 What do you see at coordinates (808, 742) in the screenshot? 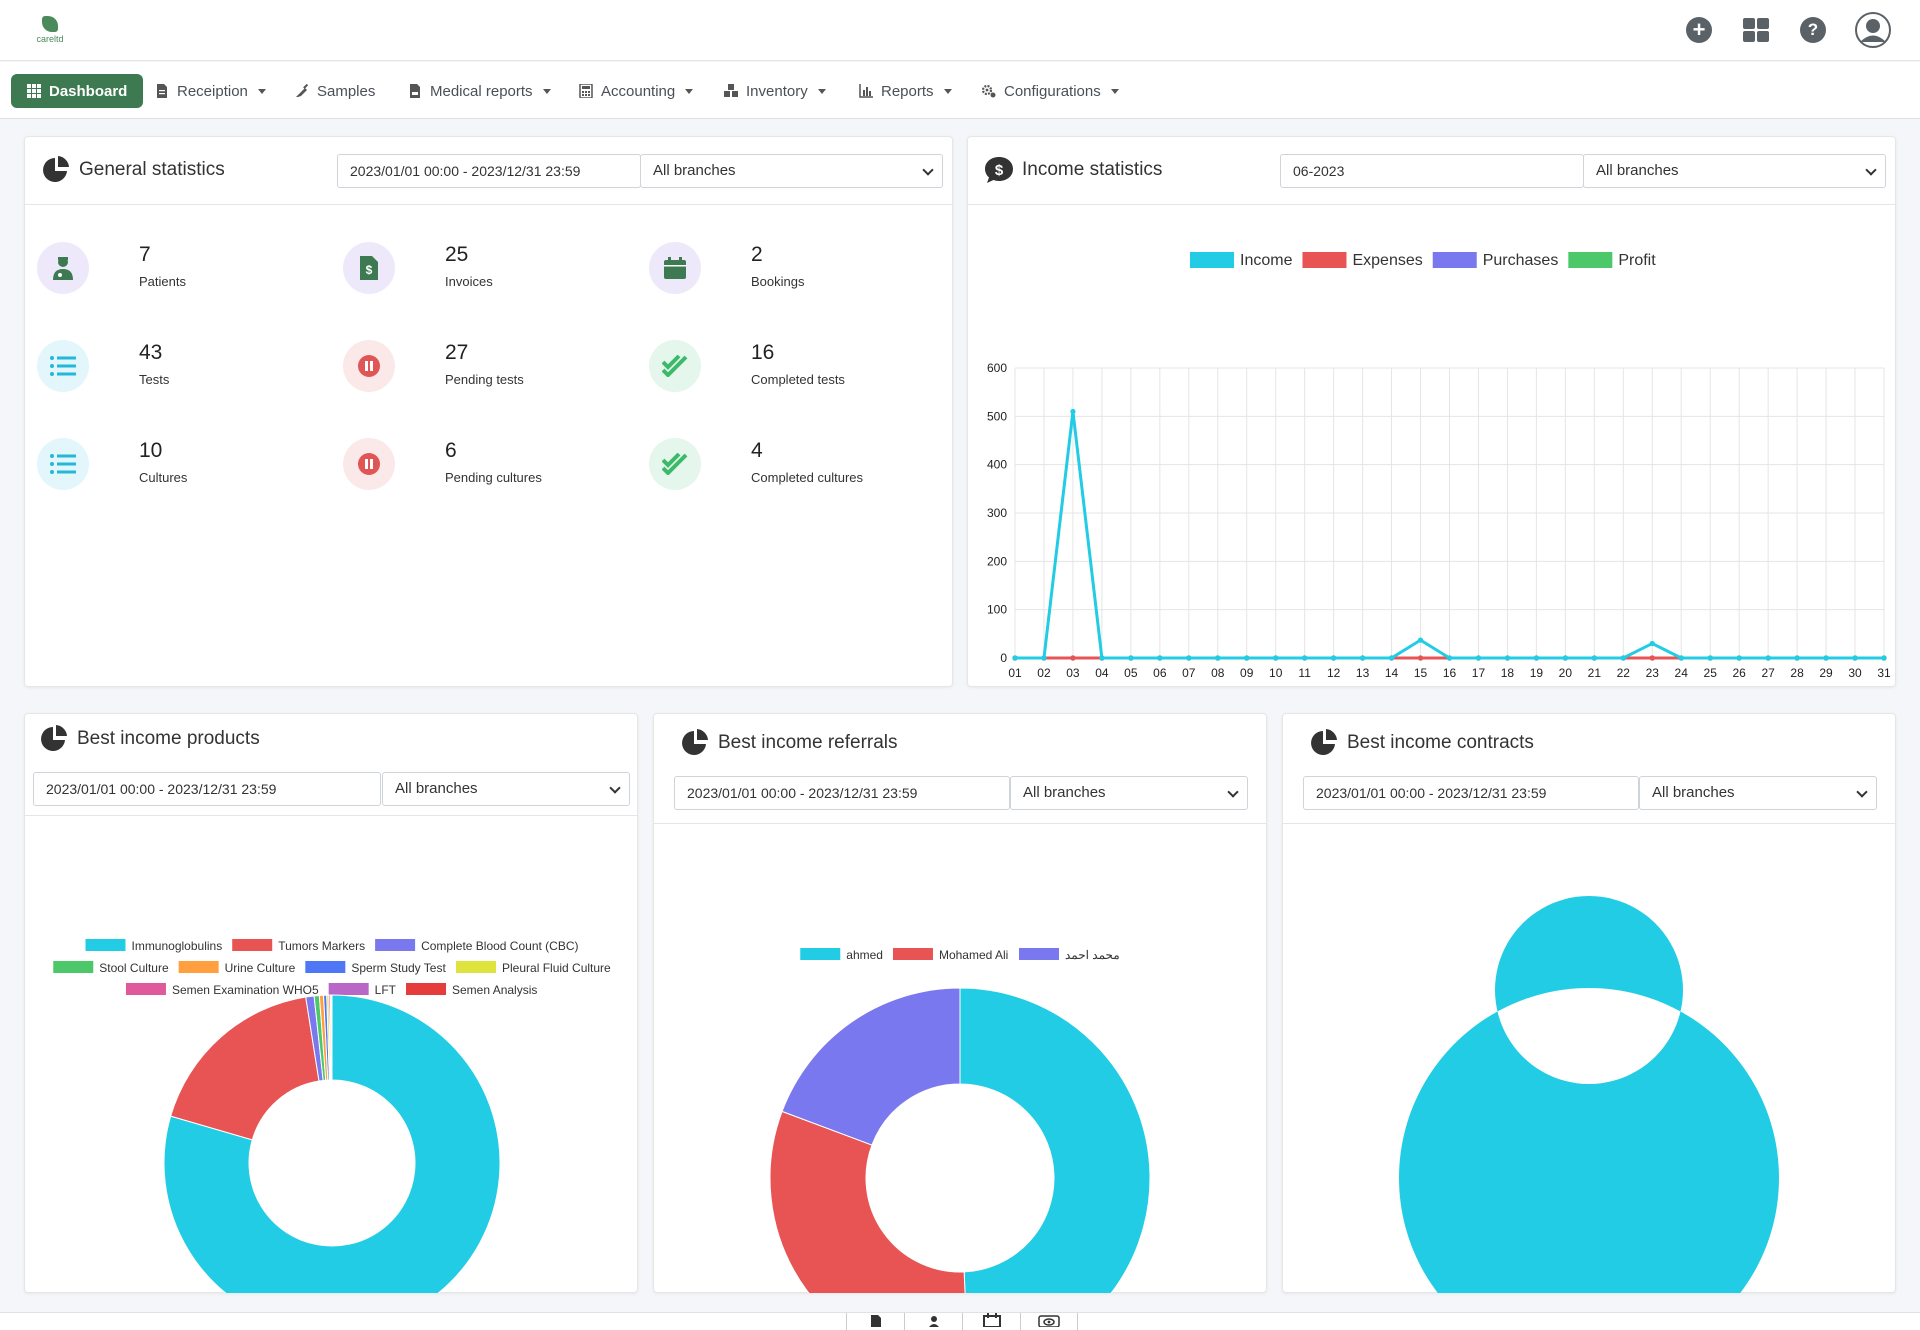
I see `best-income-referrals-title: Best income referrals` at bounding box center [808, 742].